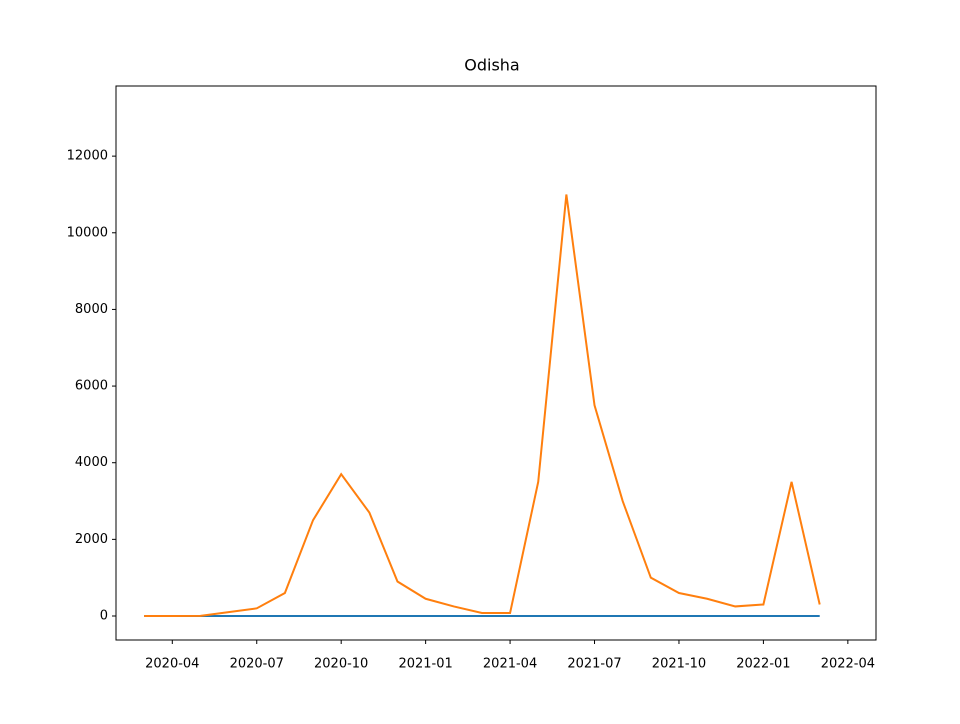 The width and height of the screenshot is (960, 724). What do you see at coordinates (172, 664) in the screenshot?
I see `x-tick-label: 2020-04` at bounding box center [172, 664].